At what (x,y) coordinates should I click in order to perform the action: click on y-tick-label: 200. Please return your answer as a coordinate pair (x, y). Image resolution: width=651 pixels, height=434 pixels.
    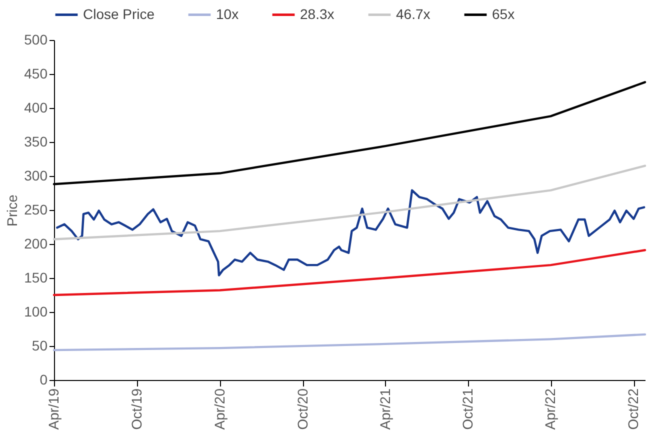
    Looking at the image, I should click on (36, 244).